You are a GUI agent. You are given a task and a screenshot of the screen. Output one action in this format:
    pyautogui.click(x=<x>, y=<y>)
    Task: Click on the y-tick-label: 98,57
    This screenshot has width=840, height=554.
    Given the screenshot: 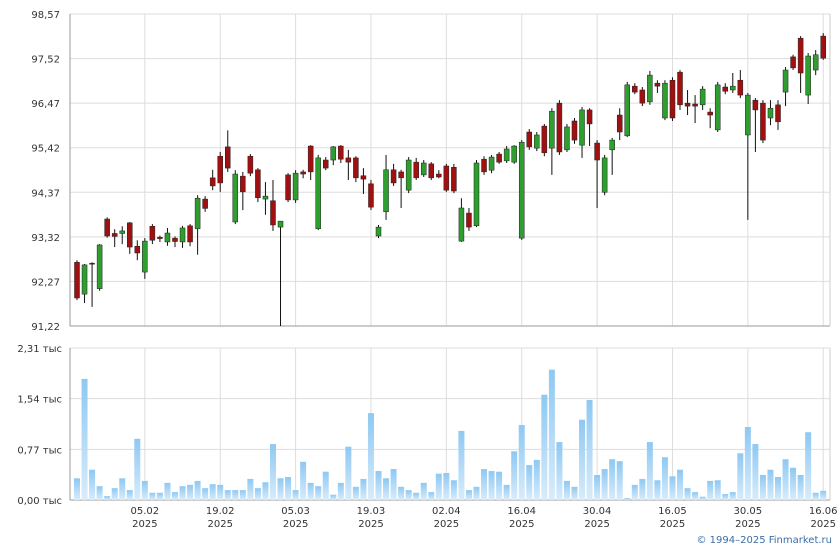 What is the action you would take?
    pyautogui.click(x=45, y=15)
    